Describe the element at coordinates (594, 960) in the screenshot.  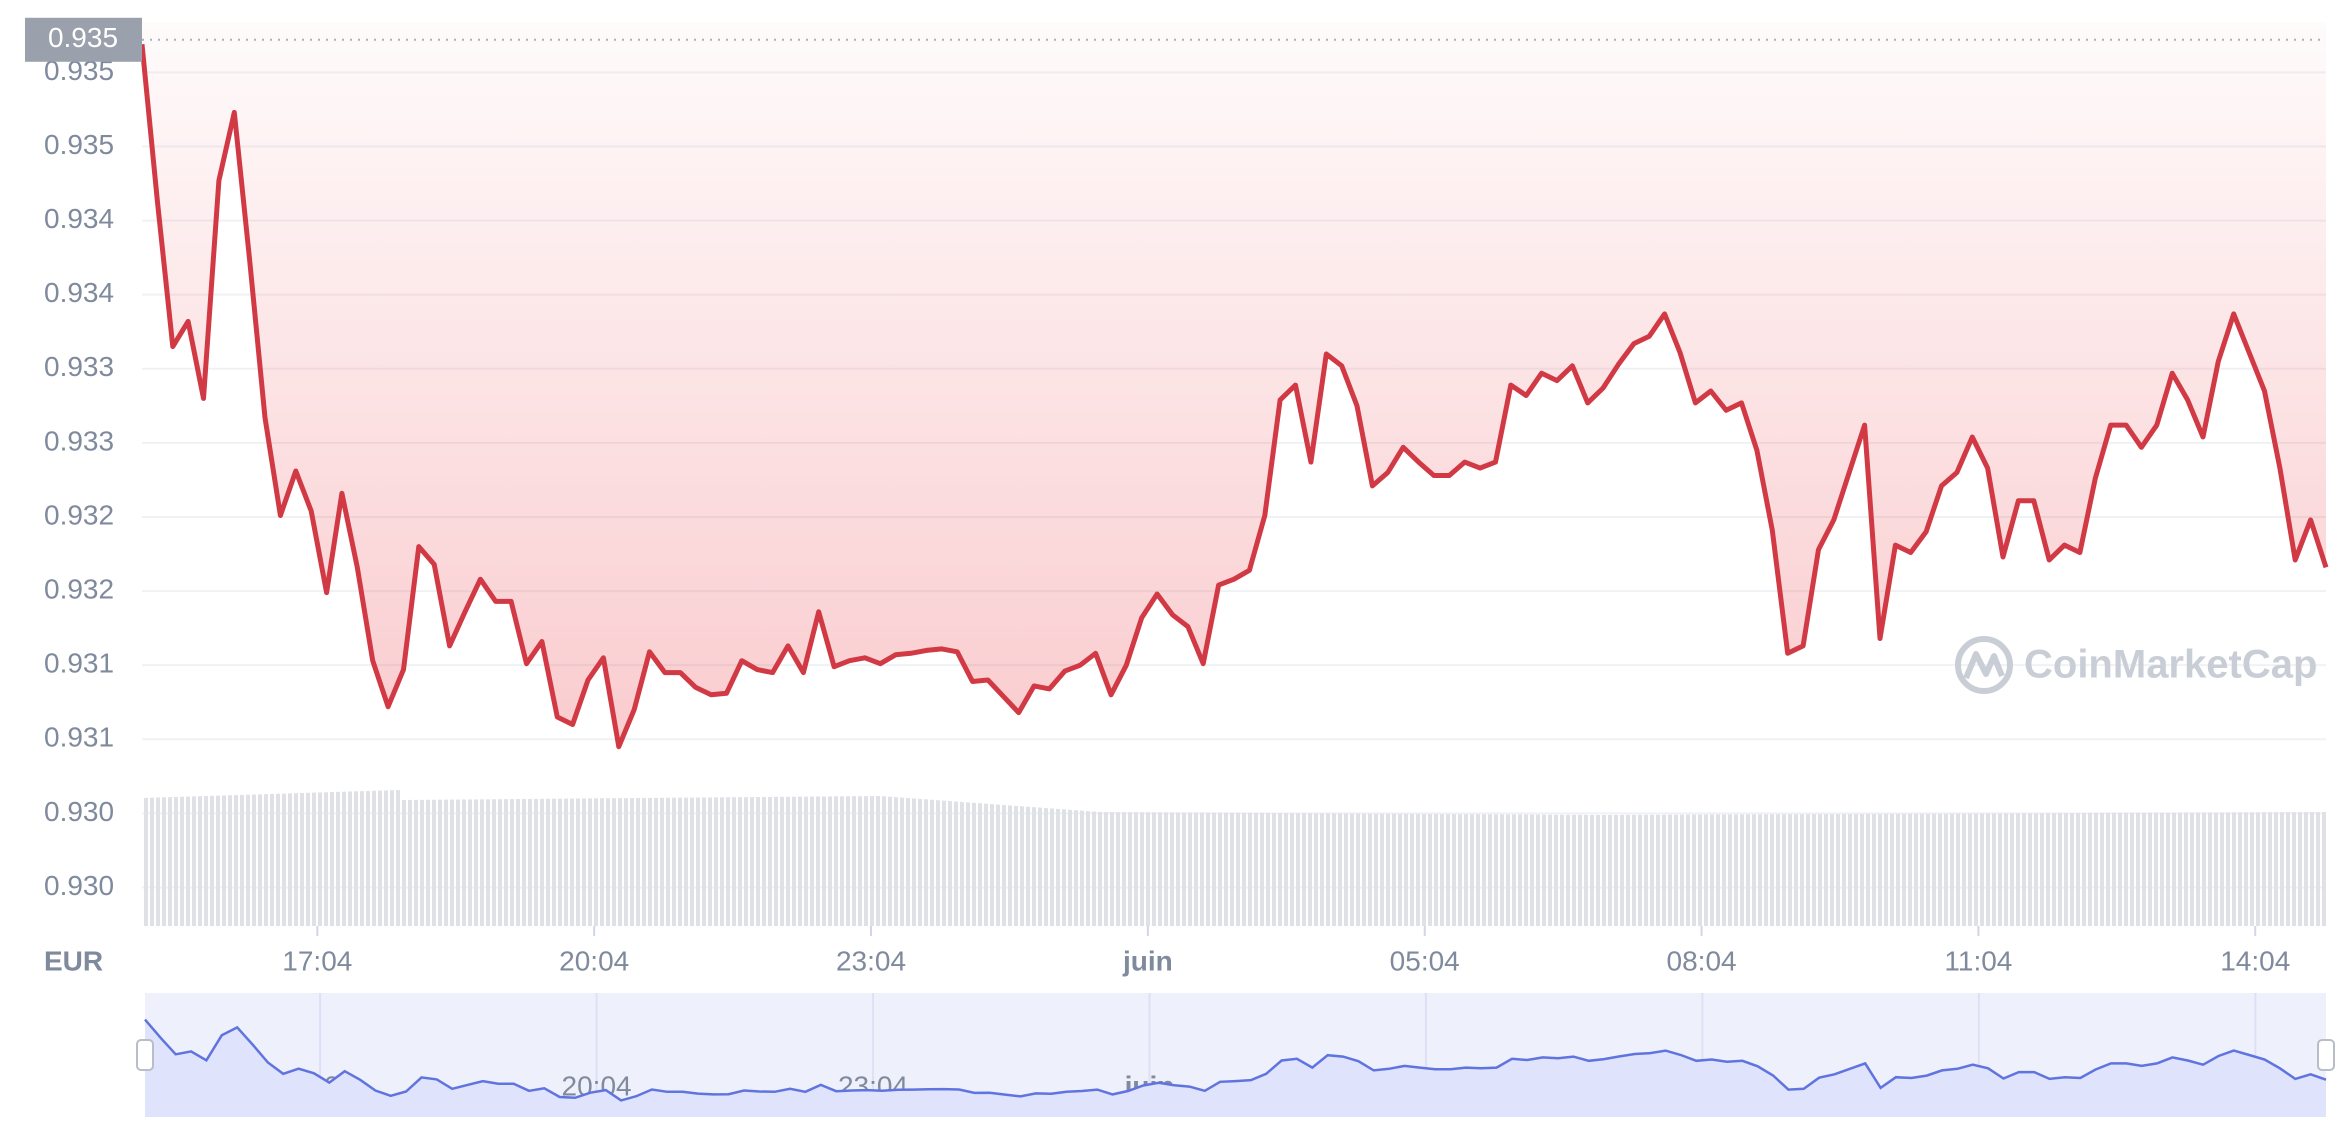
I see `x-tick-label: 20:04` at that location.